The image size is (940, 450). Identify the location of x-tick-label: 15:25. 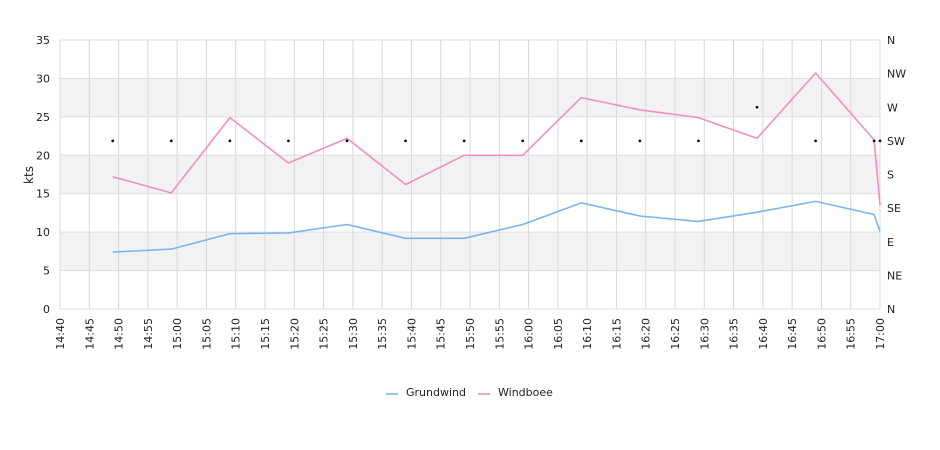
(324, 334).